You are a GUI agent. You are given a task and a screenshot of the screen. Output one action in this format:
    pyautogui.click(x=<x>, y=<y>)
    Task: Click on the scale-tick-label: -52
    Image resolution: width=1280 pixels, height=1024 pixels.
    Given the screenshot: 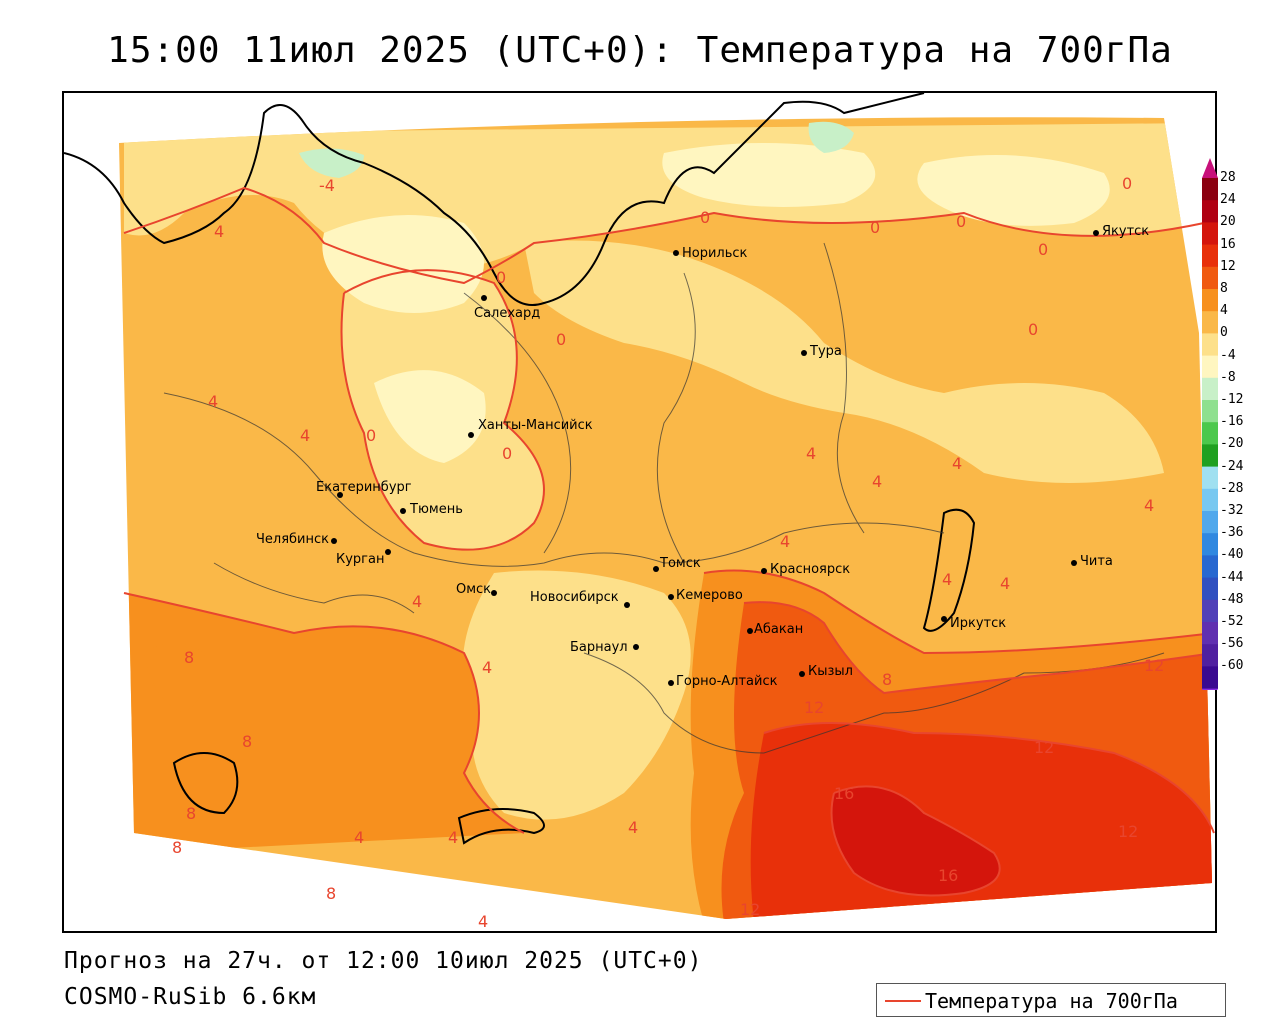 What is the action you would take?
    pyautogui.click(x=1232, y=621)
    